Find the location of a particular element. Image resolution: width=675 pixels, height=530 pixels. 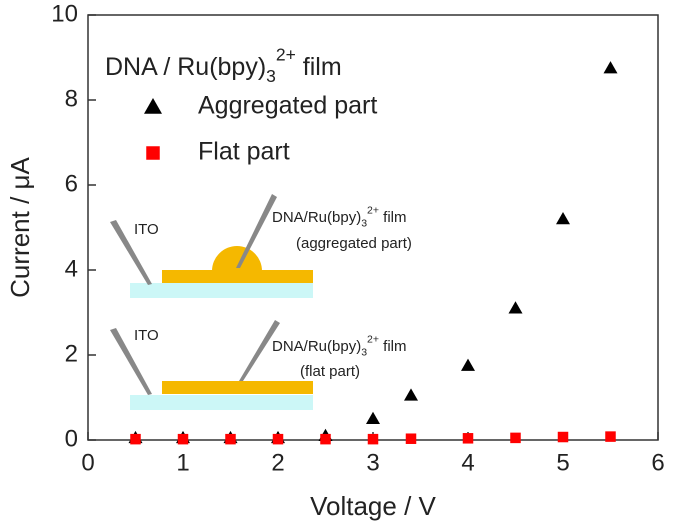

x-axis-label: Voltage / V is located at coordinates (373, 506).